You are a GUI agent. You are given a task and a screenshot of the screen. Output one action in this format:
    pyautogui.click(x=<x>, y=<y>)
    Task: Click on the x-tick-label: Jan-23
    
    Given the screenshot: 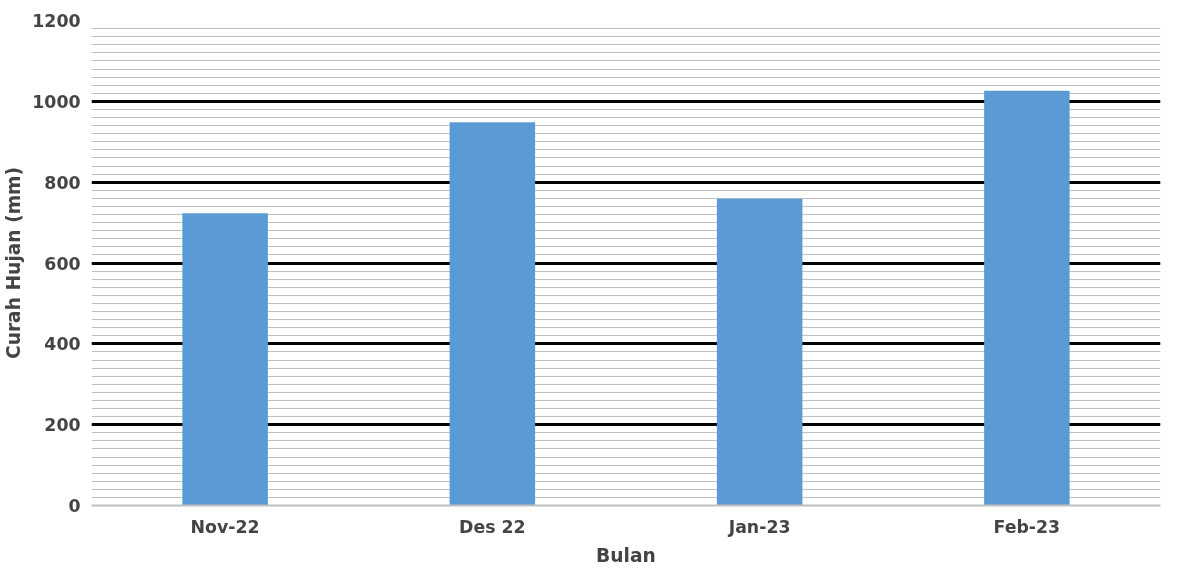 What is the action you would take?
    pyautogui.click(x=759, y=526)
    